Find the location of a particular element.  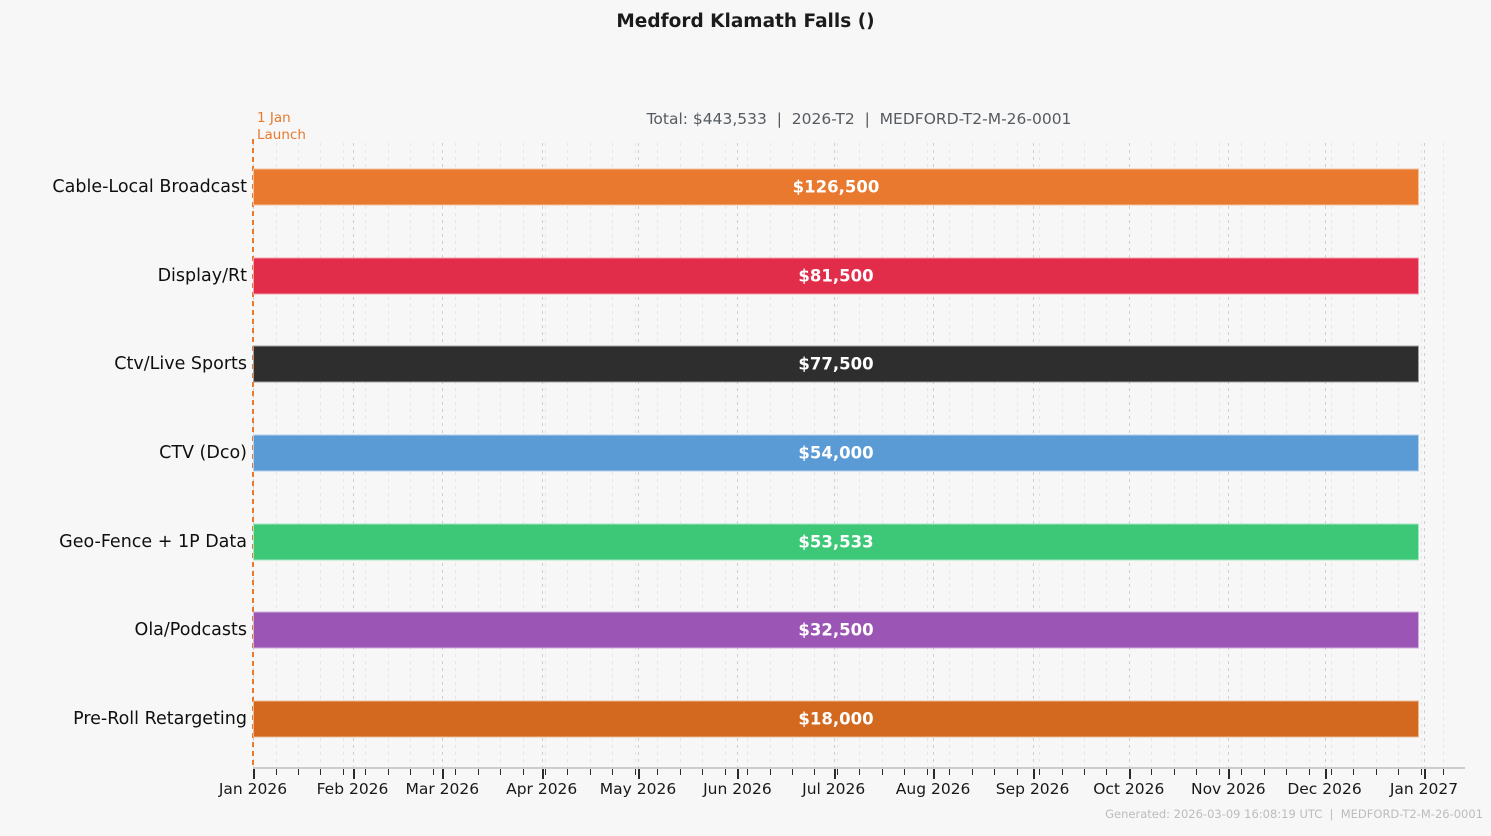

bar-value-label: $53,533 is located at coordinates (836, 542).